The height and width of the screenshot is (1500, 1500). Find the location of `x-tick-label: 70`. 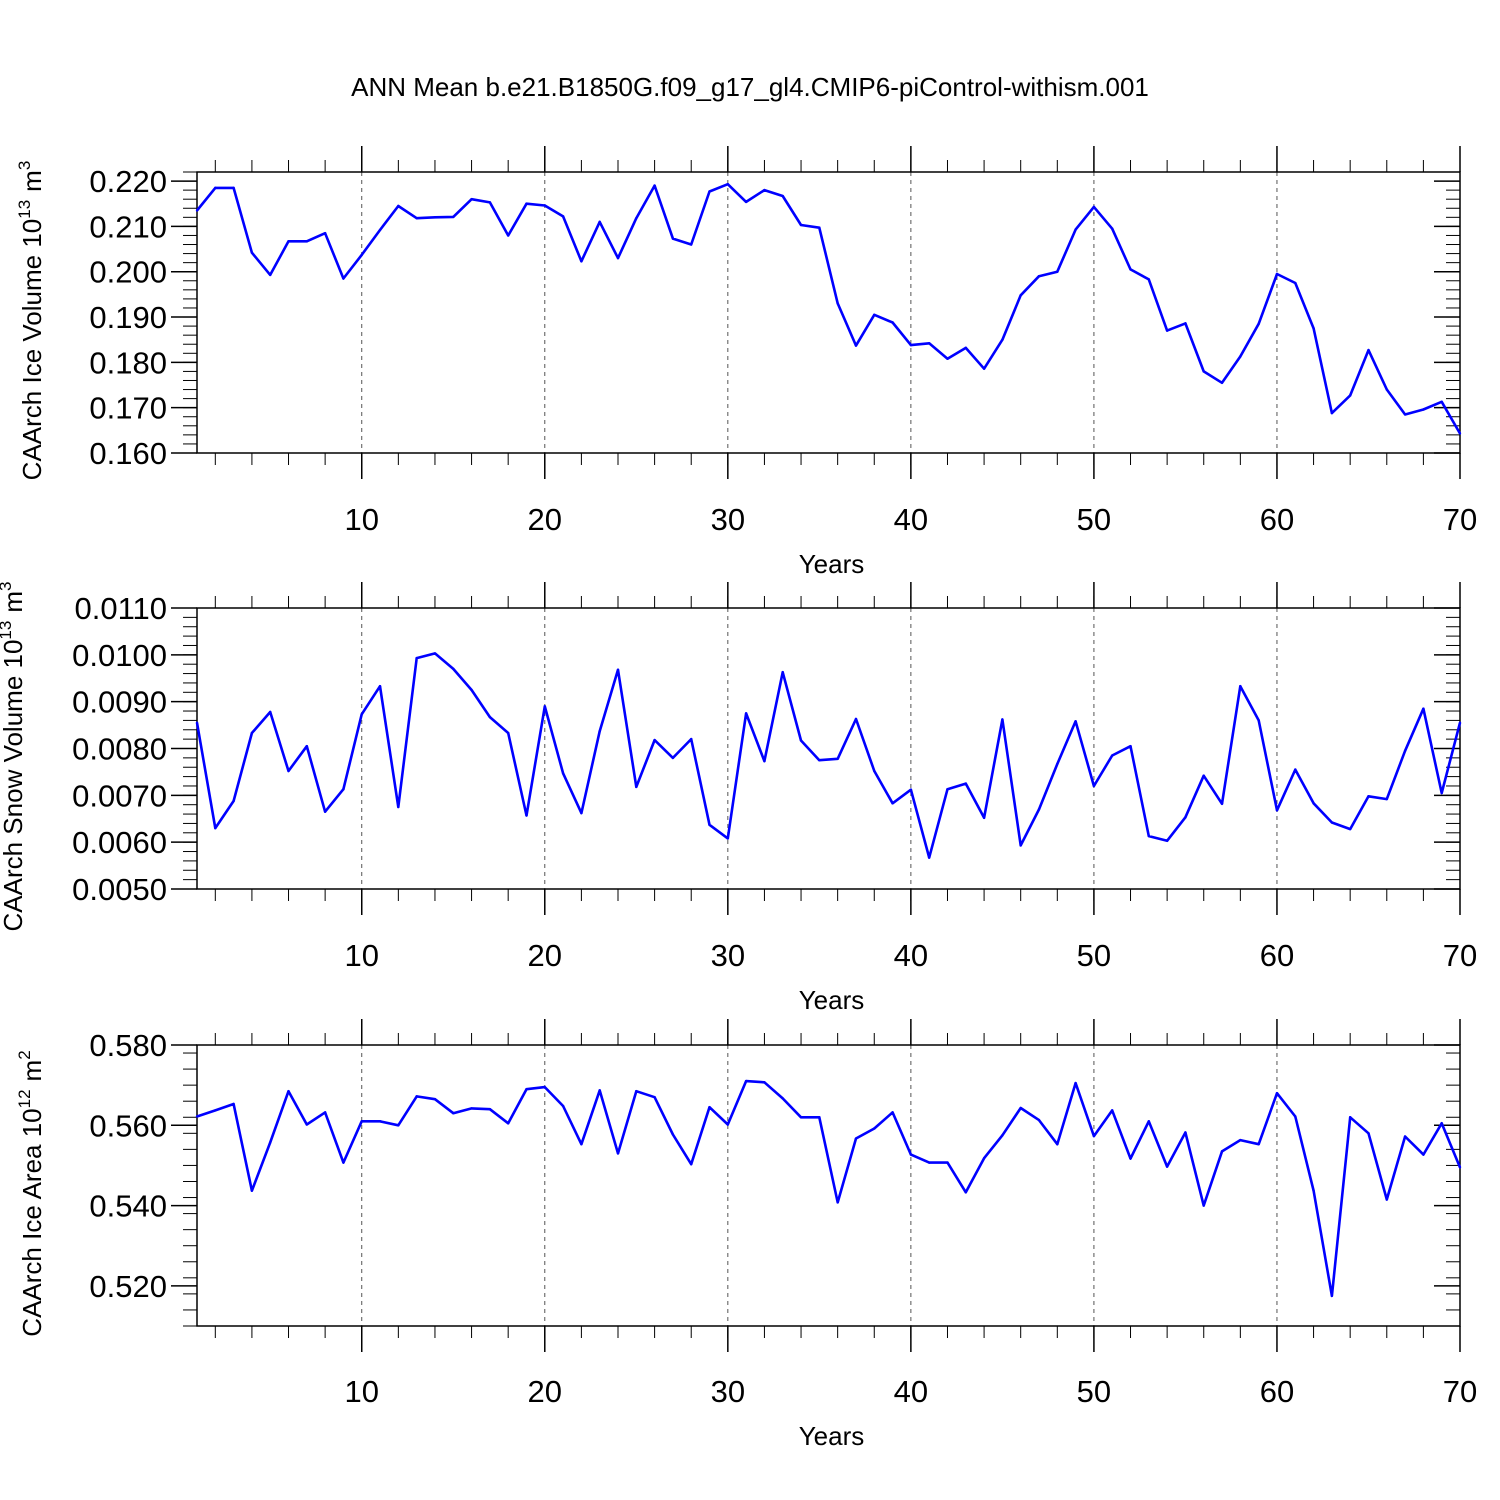

x-tick-label: 70 is located at coordinates (1460, 955).